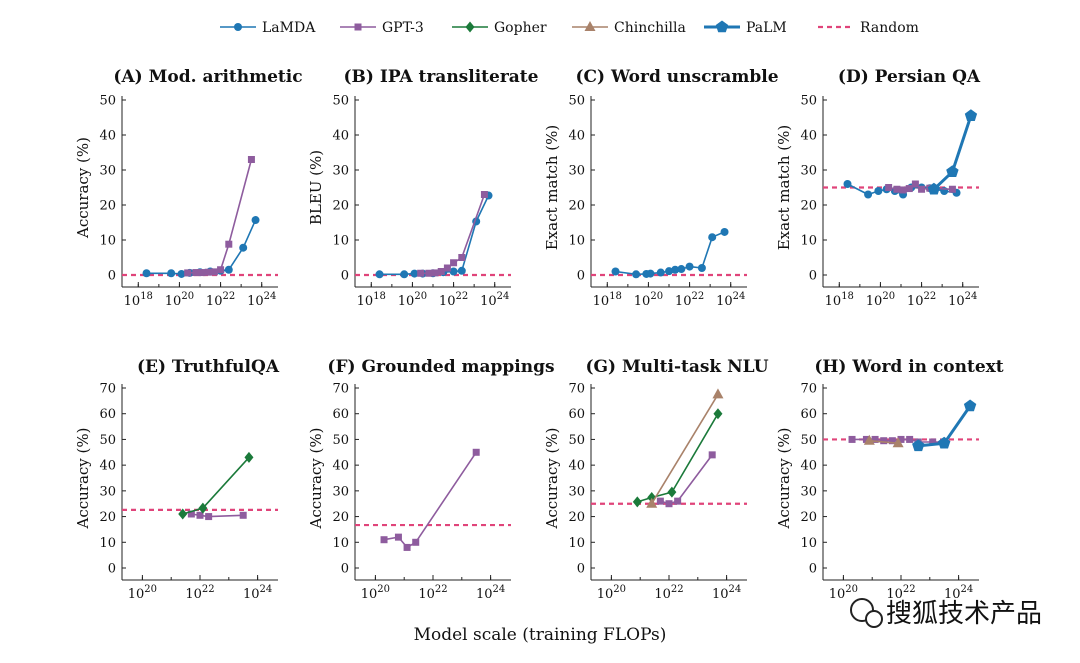 The height and width of the screenshot is (663, 1080). I want to click on bubble-small, so click(874, 619).